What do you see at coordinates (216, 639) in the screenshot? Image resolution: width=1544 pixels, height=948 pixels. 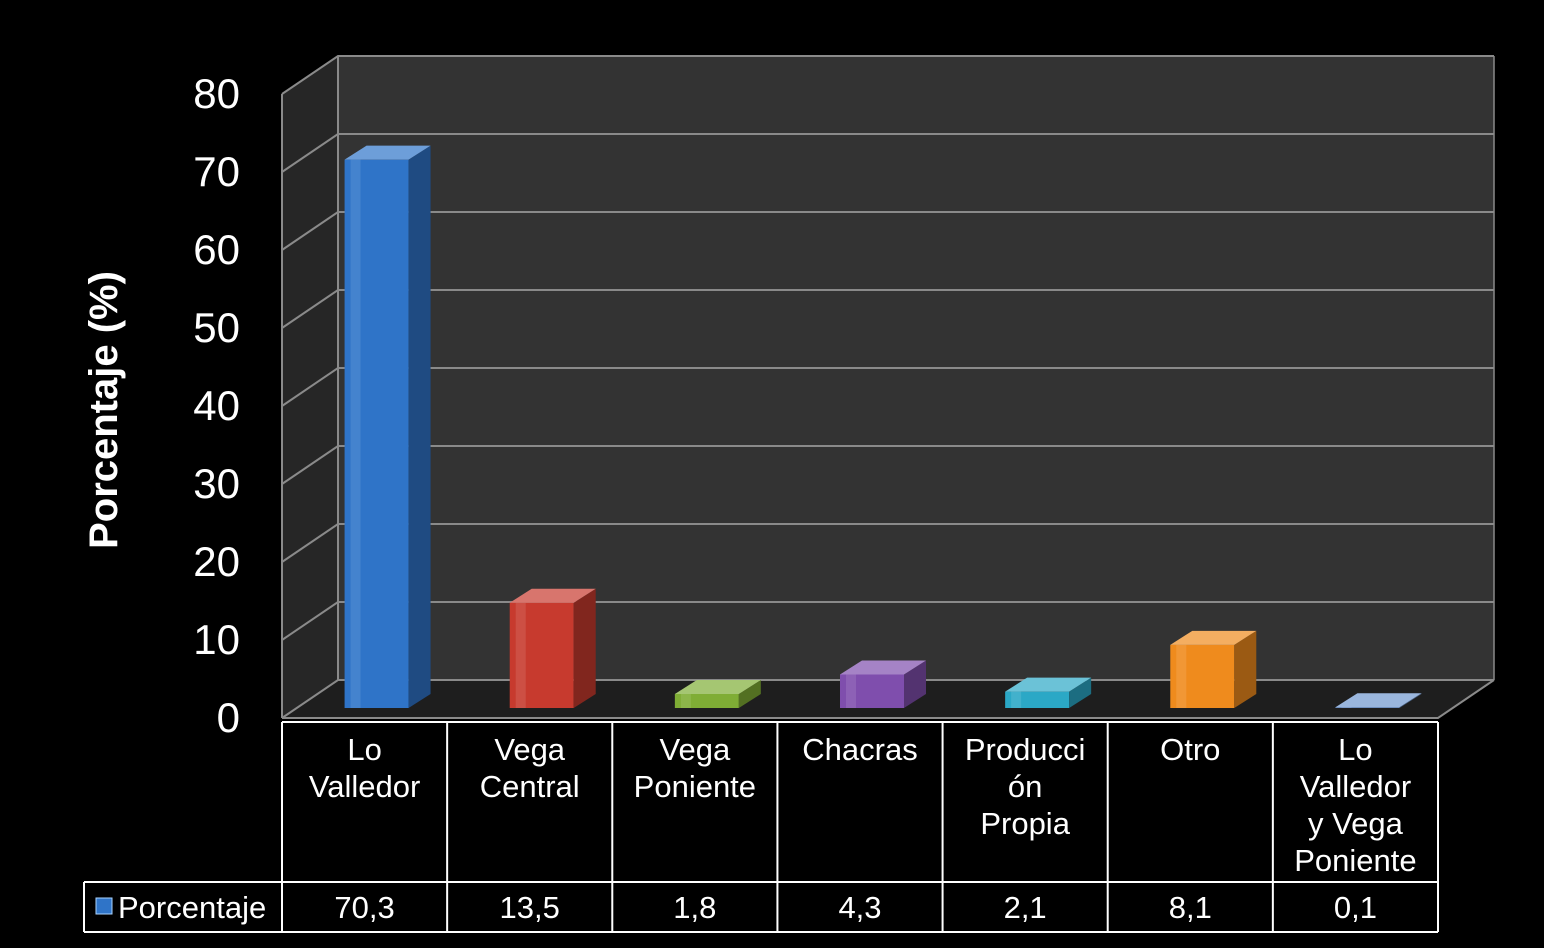 I see `y-tick-label: 10` at bounding box center [216, 639].